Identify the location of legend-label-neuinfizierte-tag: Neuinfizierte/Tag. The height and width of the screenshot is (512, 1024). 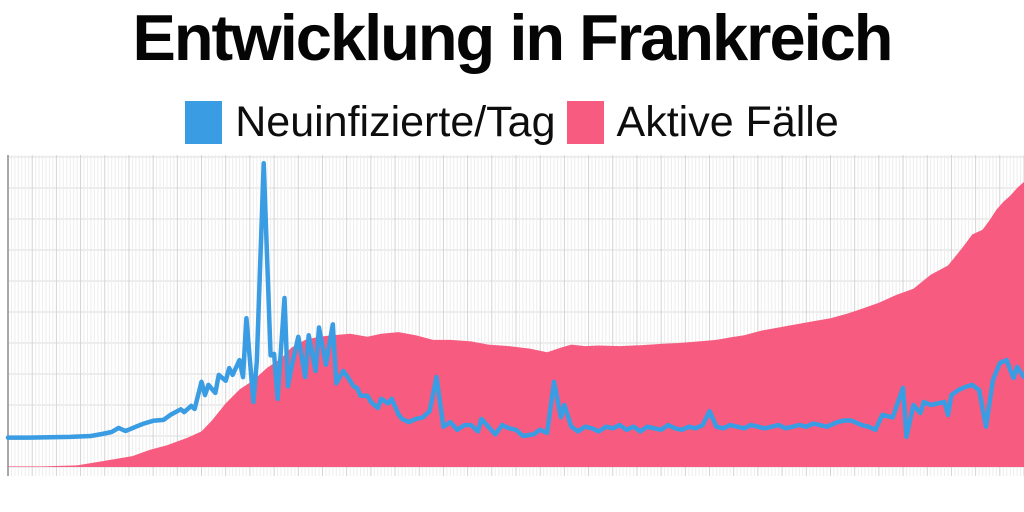
(395, 122).